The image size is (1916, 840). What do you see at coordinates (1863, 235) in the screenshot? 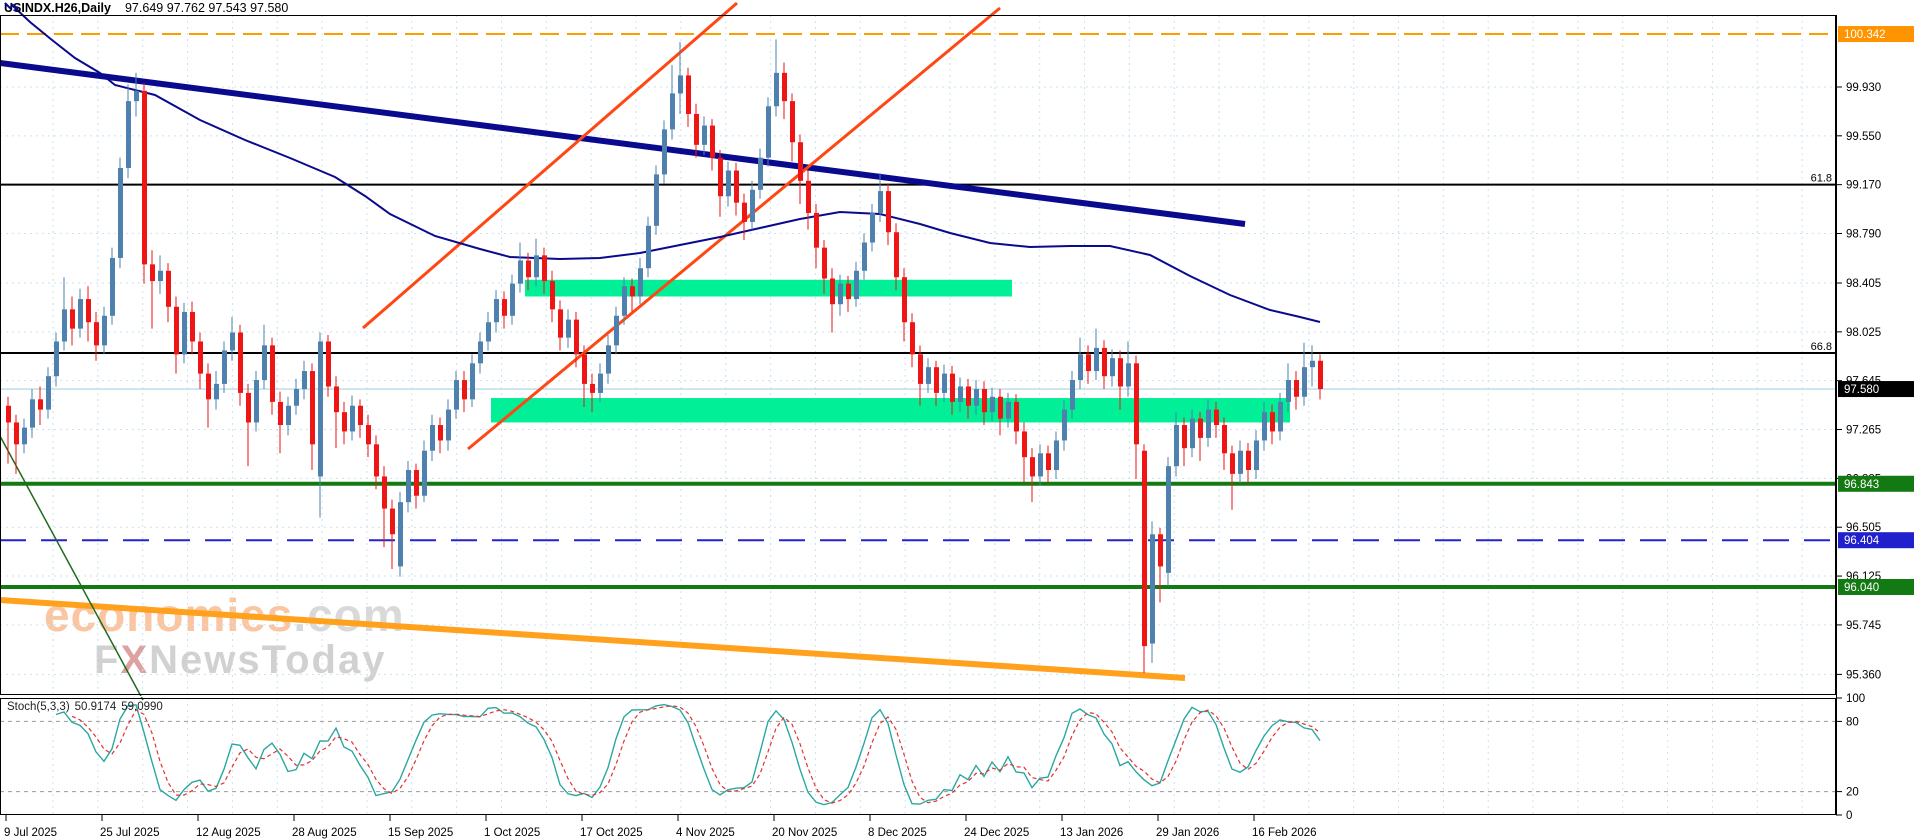
I see `price-axis-label: 98.790` at bounding box center [1863, 235].